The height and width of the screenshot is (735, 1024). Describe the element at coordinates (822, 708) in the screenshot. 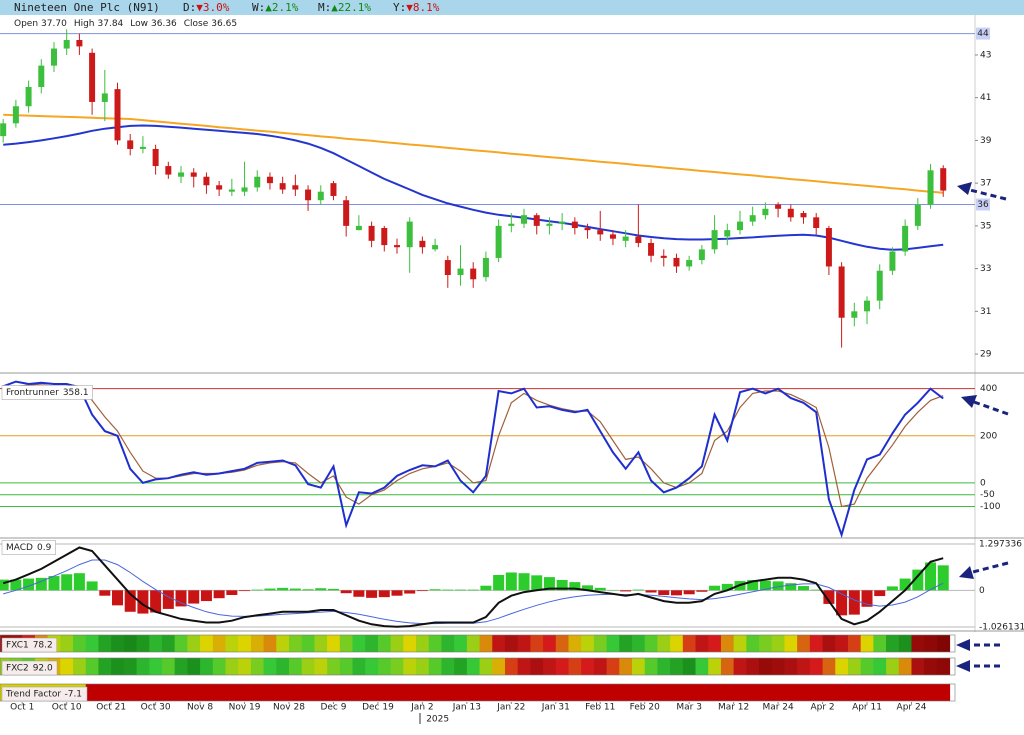

I see `x-tick-label: Apr 2` at that location.